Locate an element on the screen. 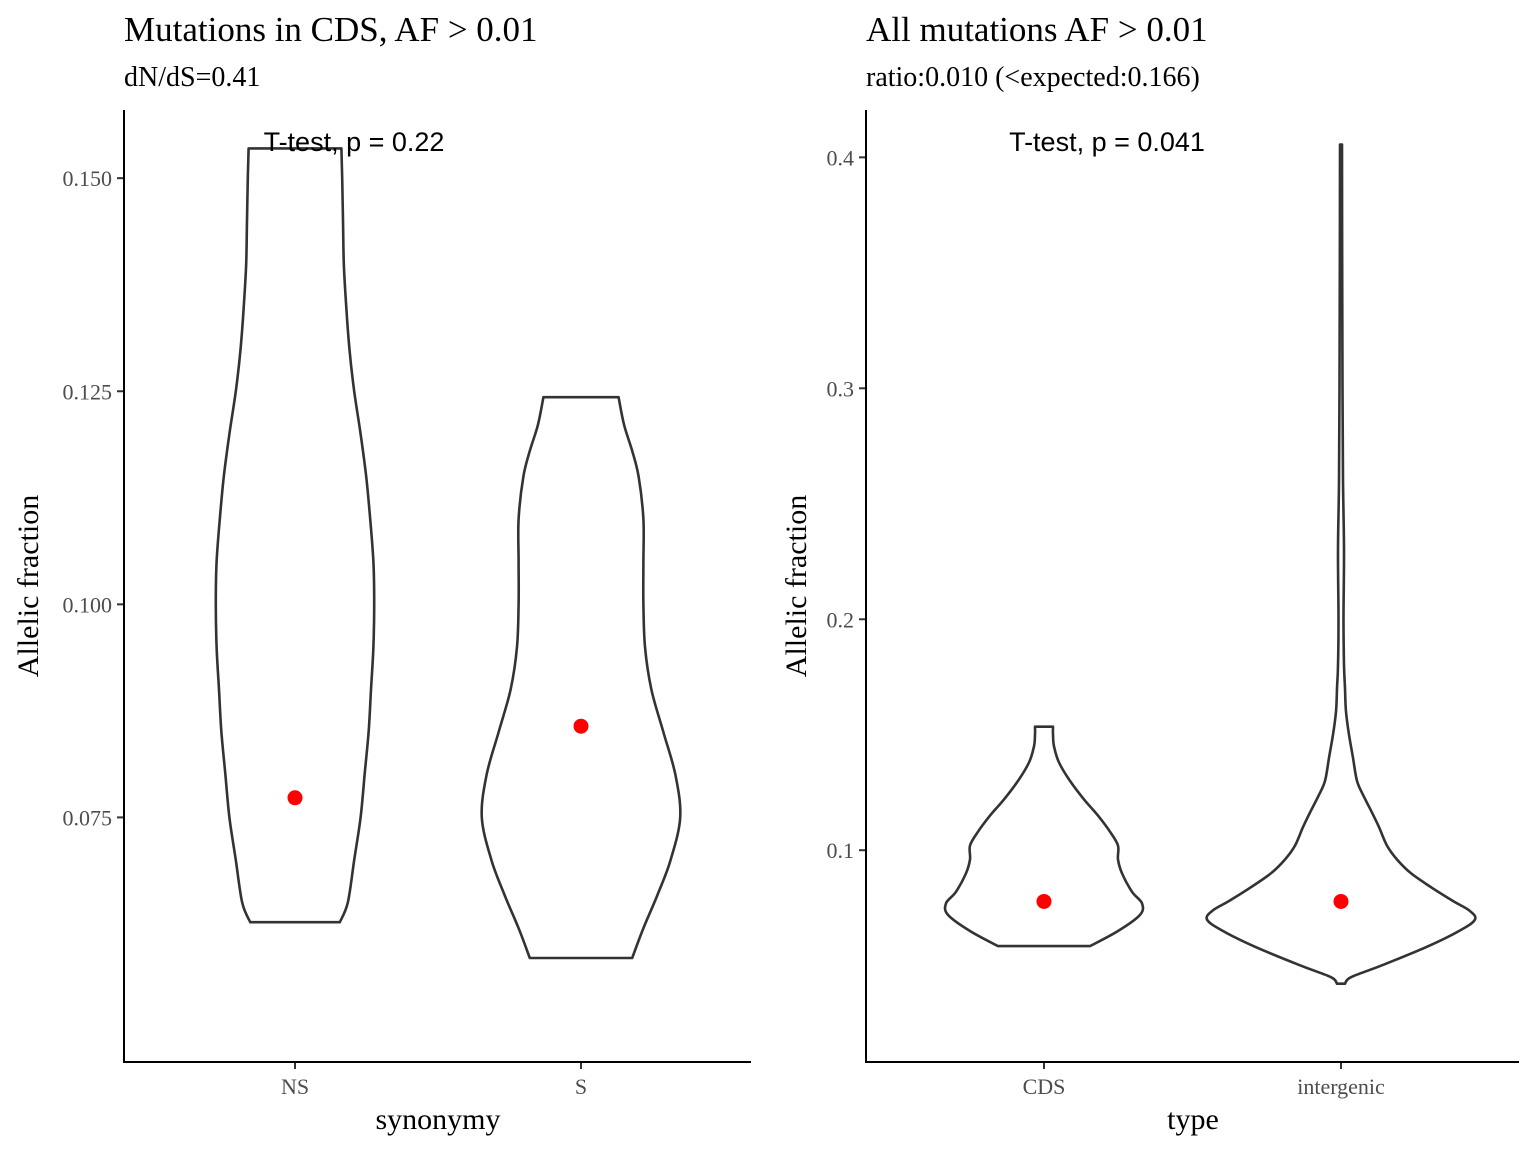  y-tick-label: 0.4 is located at coordinates (841, 157).